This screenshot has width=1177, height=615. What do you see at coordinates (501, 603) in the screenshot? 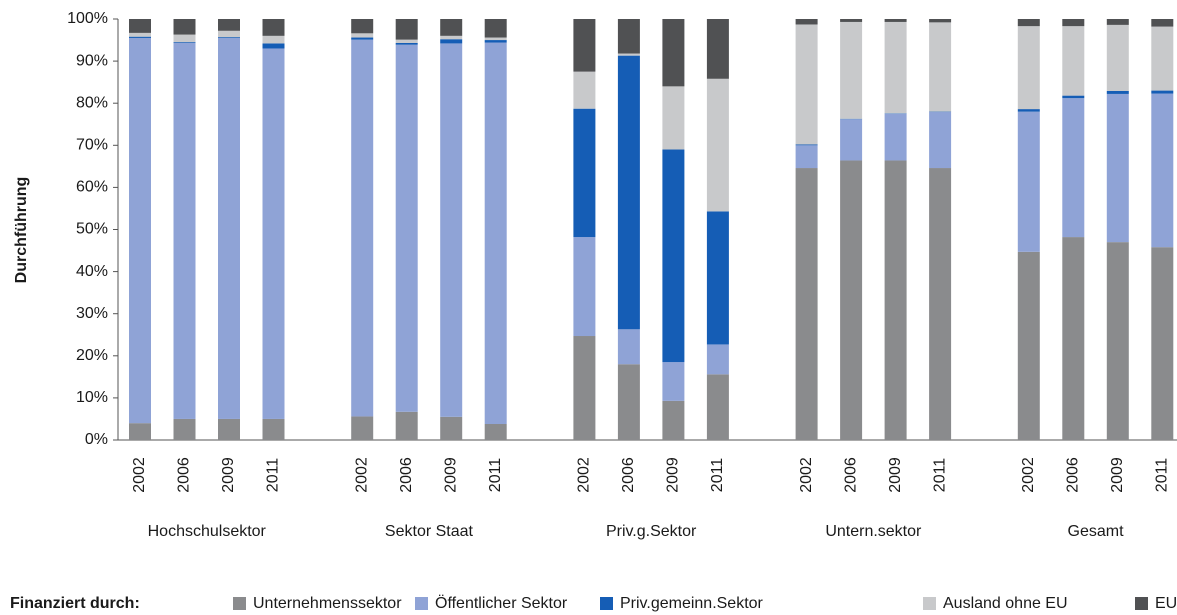
I see `legend-label: Öffentlicher Sektor` at bounding box center [501, 603].